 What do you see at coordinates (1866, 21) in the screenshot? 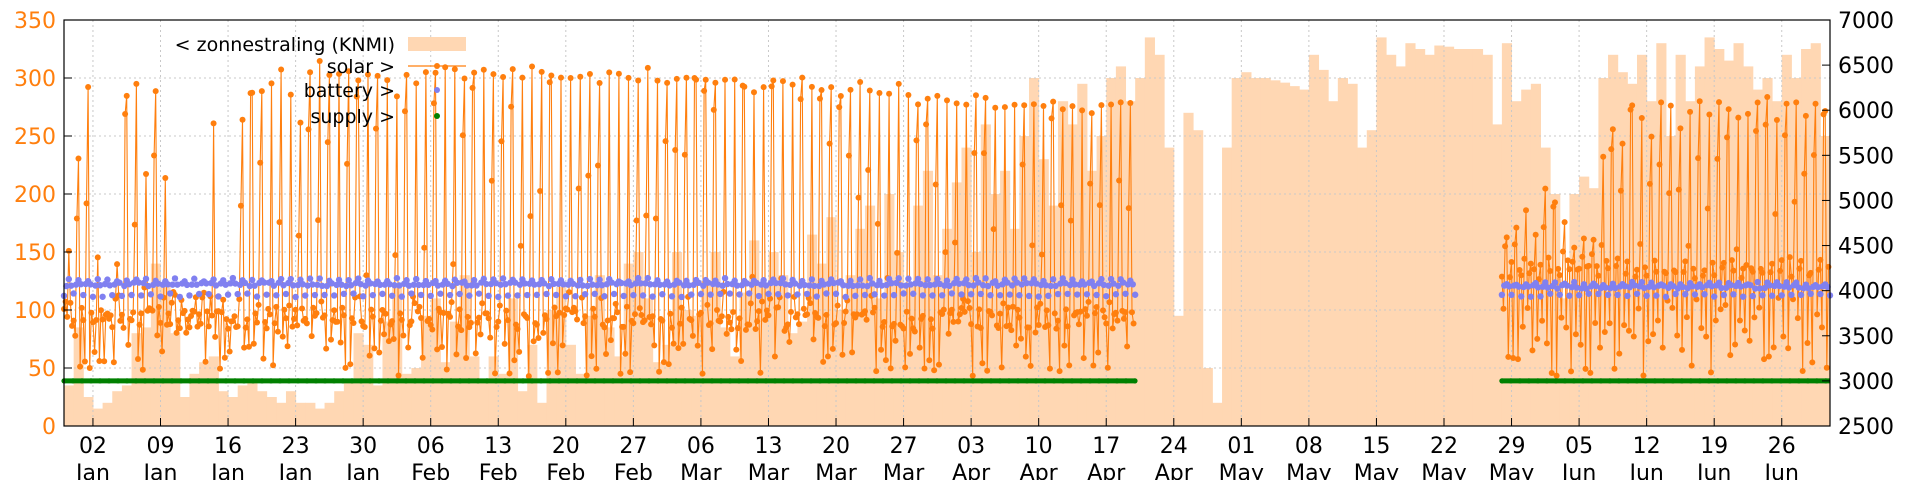
I see `right-tick-label: 7000` at bounding box center [1866, 21].